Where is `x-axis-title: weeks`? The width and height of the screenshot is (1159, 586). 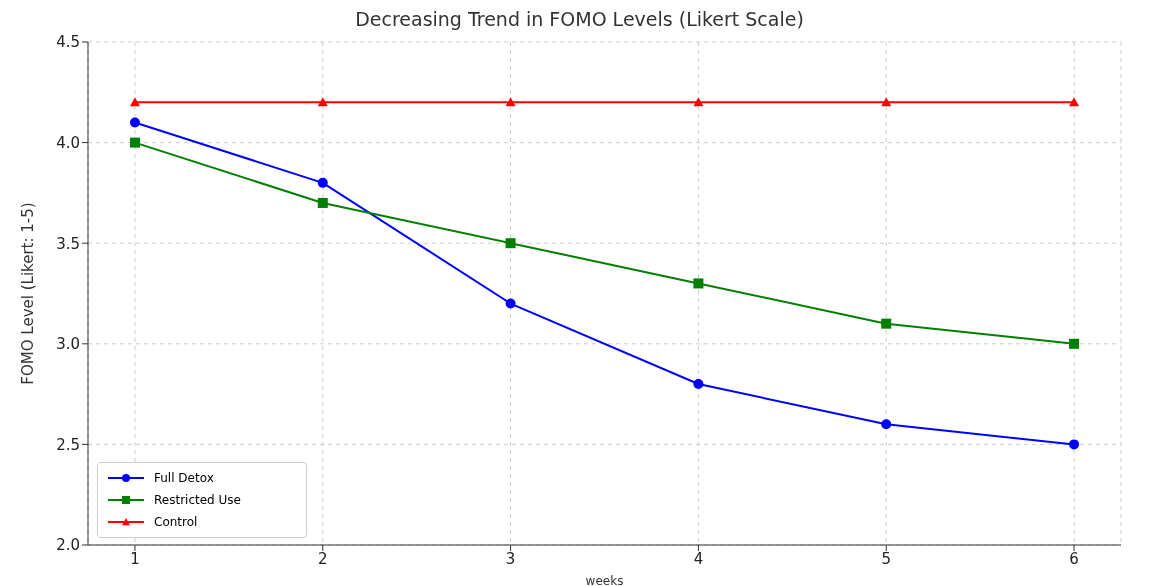 x-axis-title: weeks is located at coordinates (604, 580).